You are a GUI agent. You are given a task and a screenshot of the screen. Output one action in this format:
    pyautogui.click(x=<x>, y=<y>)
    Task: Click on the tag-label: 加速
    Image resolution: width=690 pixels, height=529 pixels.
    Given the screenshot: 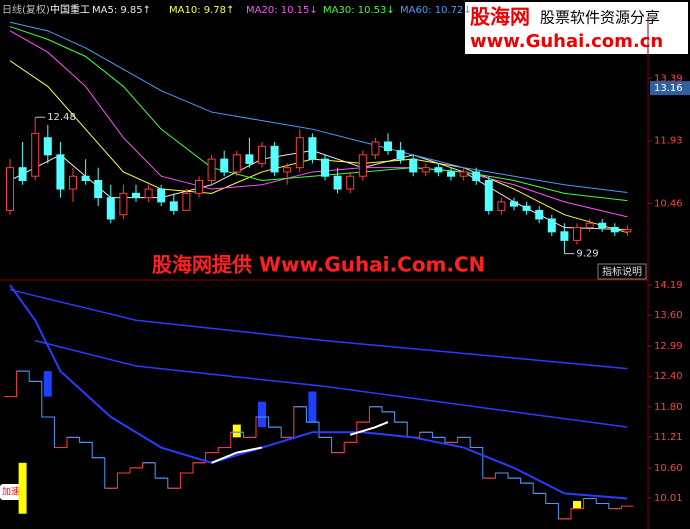 What is the action you would take?
    pyautogui.click(x=11, y=492)
    